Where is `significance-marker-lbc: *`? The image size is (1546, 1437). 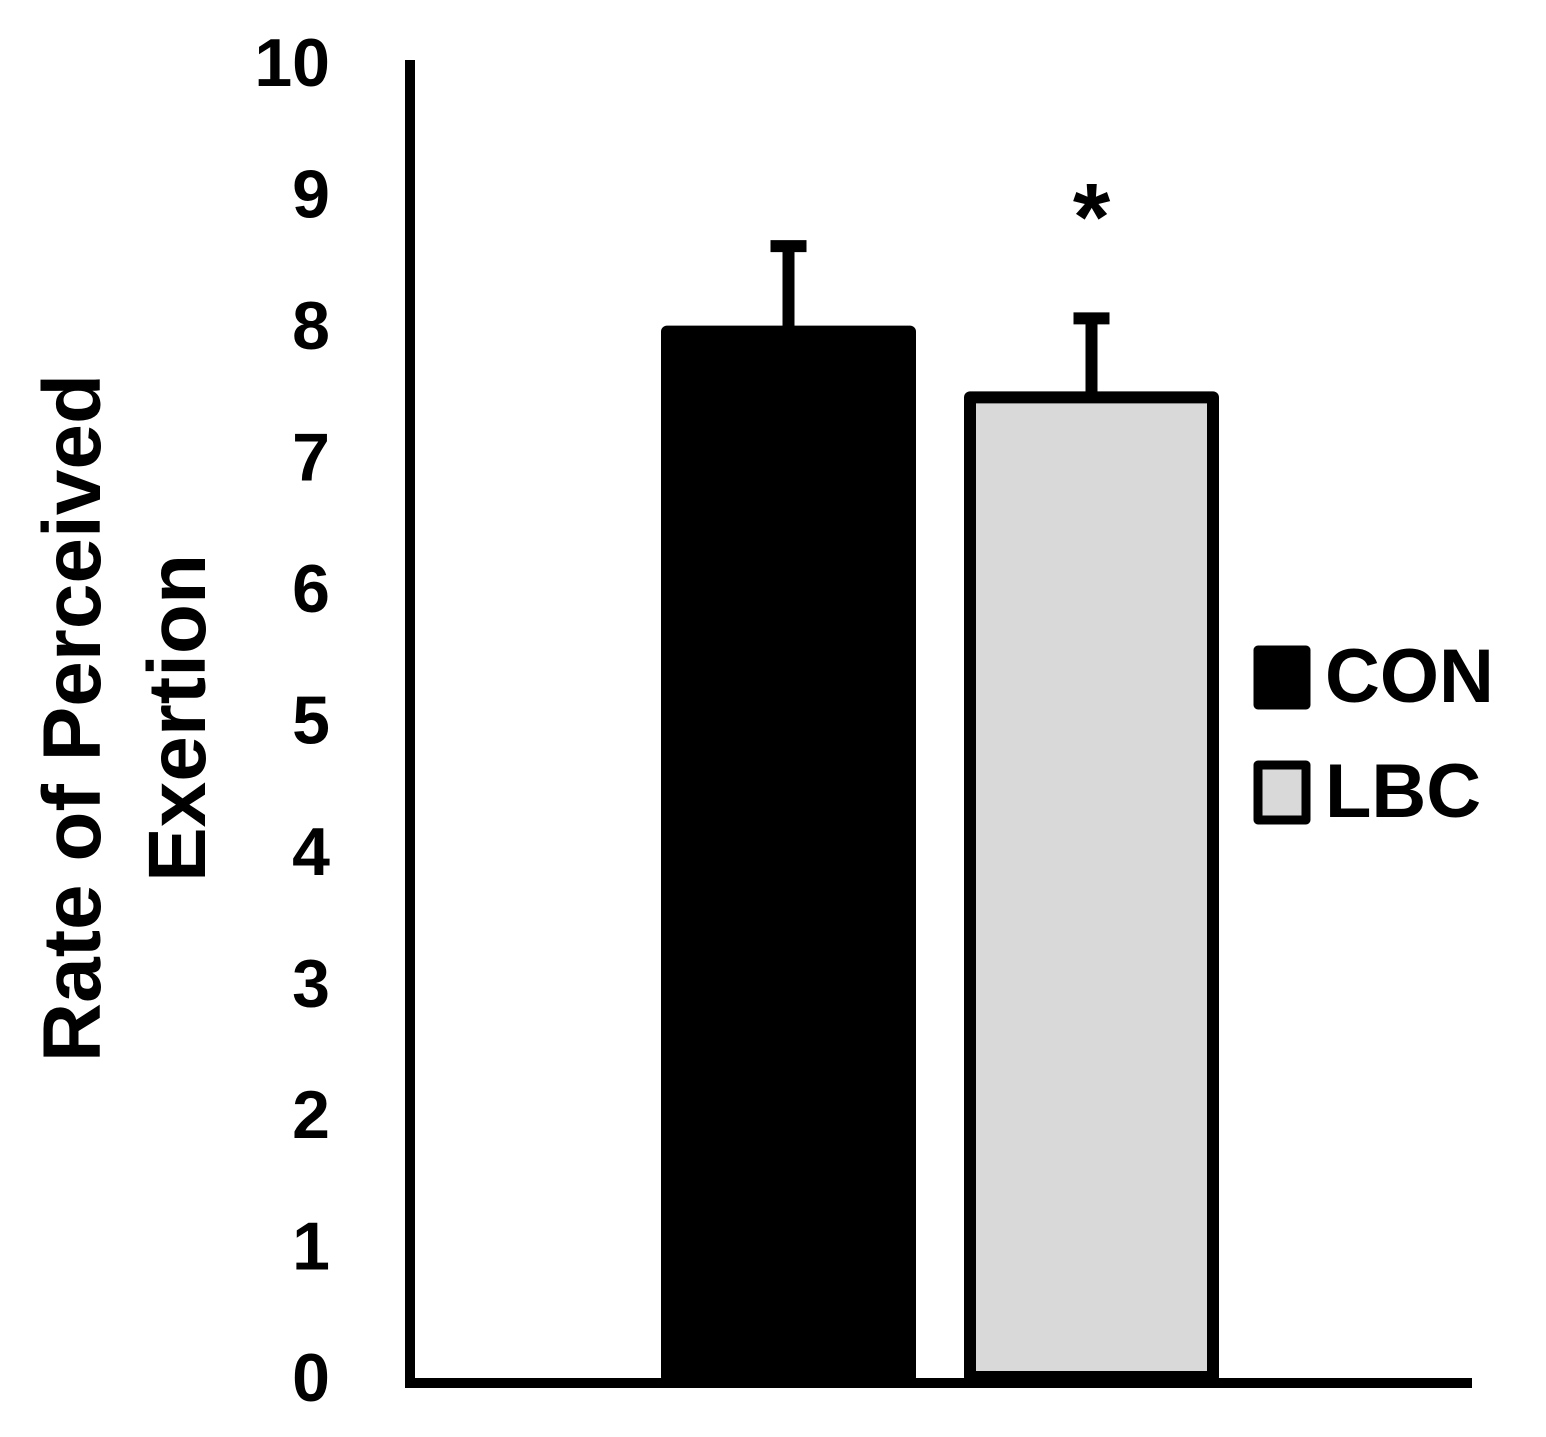 significance-marker-lbc: * is located at coordinates (1092, 217).